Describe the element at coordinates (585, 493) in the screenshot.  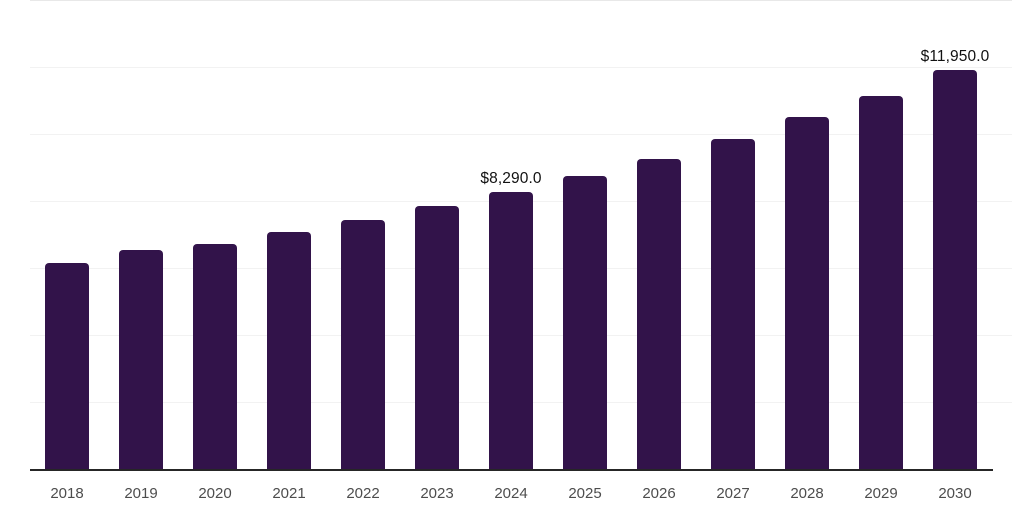
I see `x-tick-2025: 2025` at that location.